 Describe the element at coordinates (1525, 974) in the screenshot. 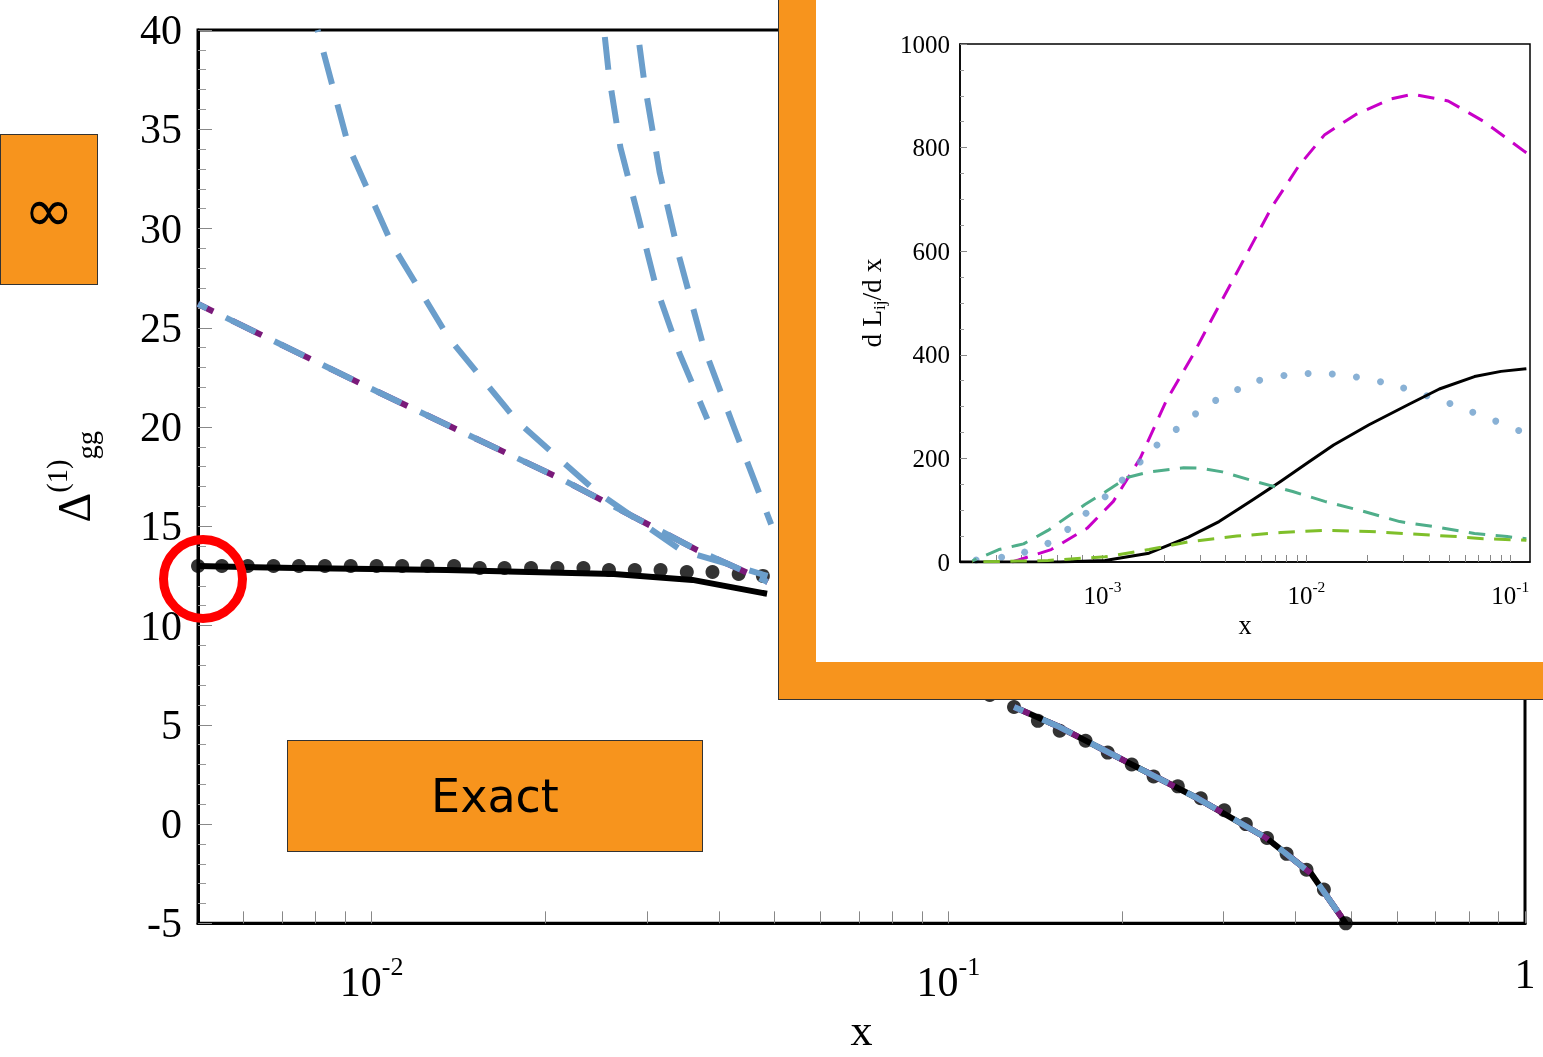

I see `x-tick-label: 1` at that location.